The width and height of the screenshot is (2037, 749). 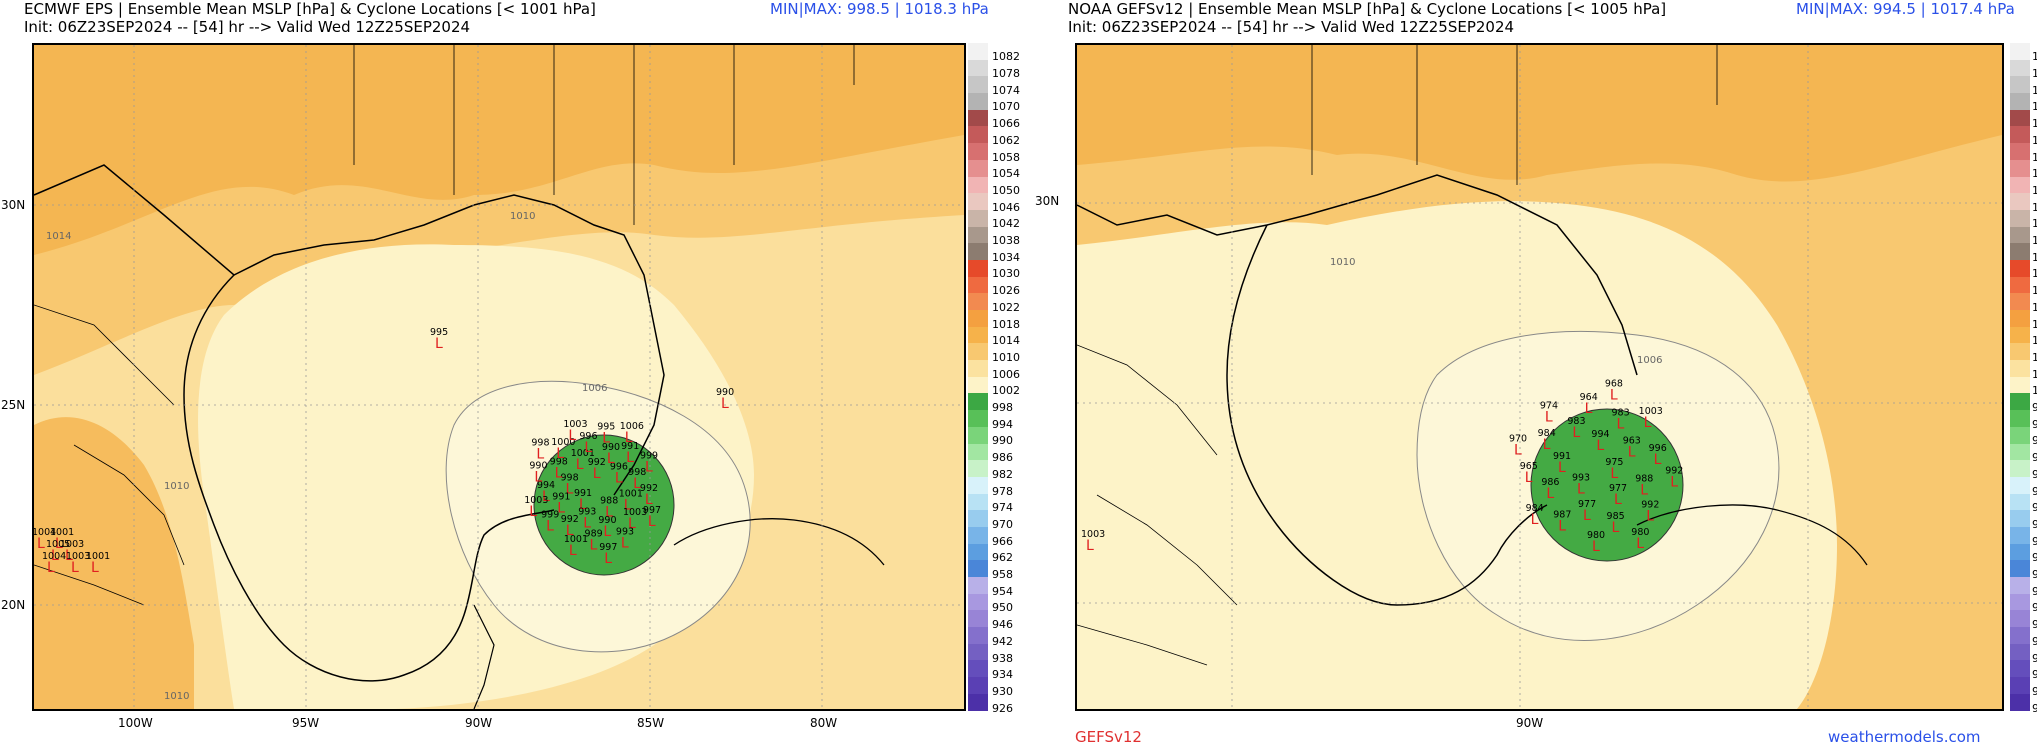 I want to click on isobar-label: 1010, so click(x=176, y=696).